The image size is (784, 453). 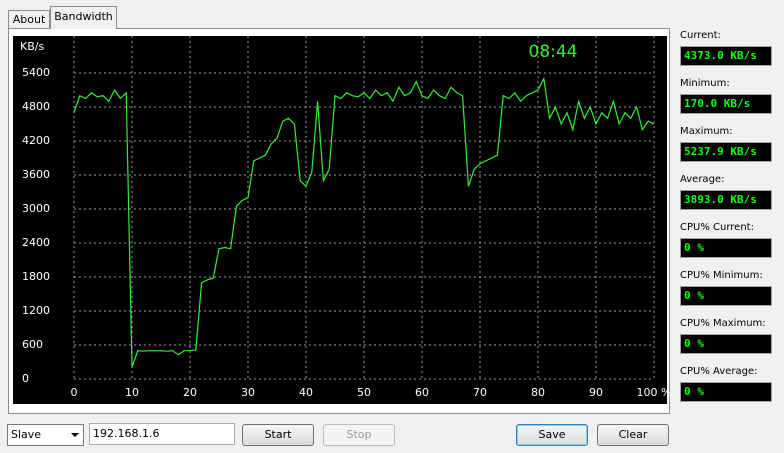 What do you see at coordinates (36, 208) in the screenshot?
I see `y-tick-label: 3000` at bounding box center [36, 208].